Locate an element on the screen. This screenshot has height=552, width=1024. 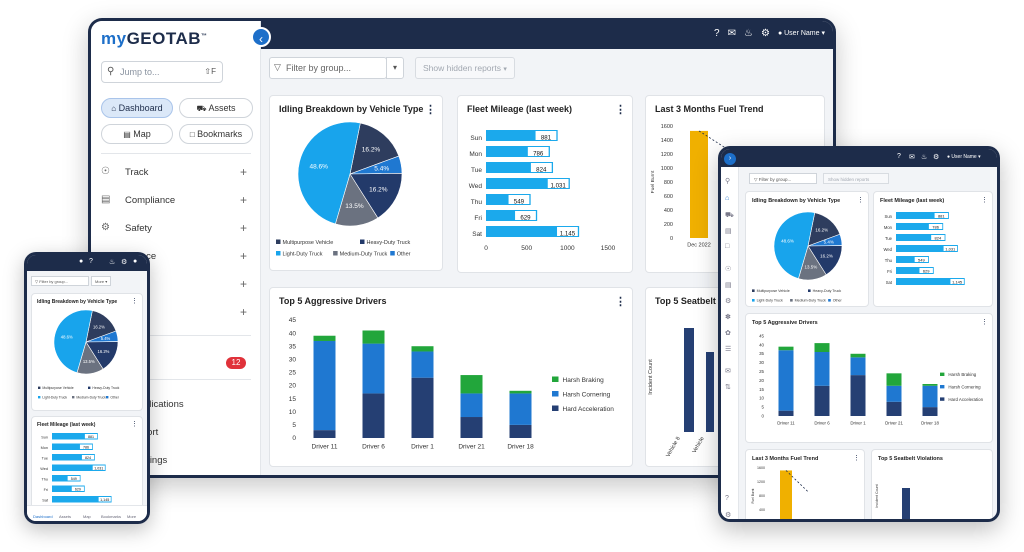
more-label: More is located at coordinates (100, 281).